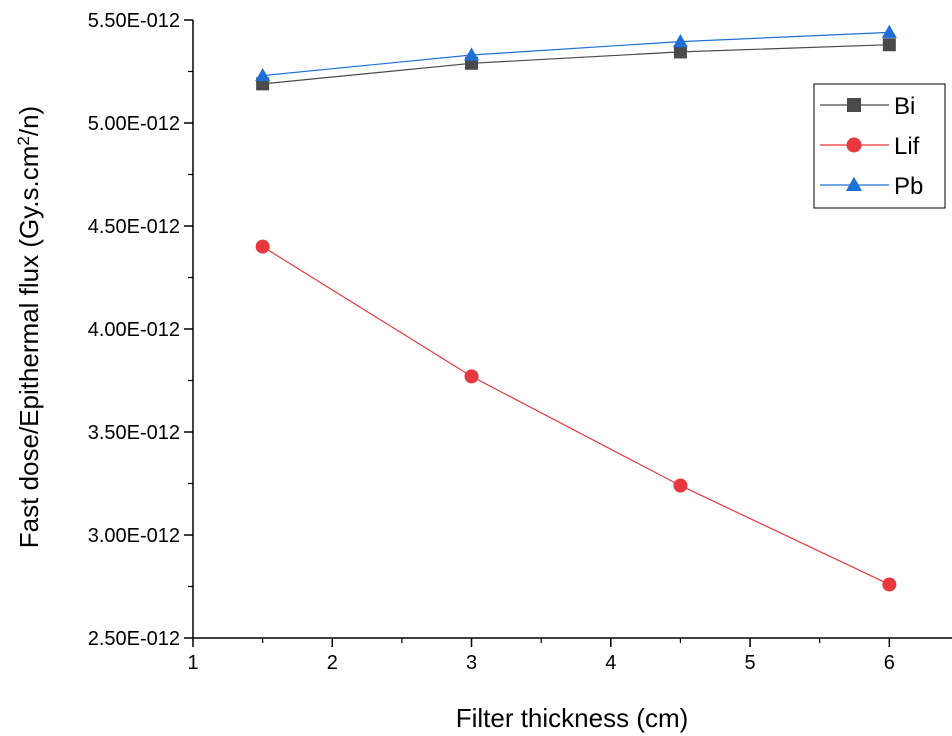 This screenshot has height=736, width=952. I want to click on legend-marker-pb, so click(854, 183).